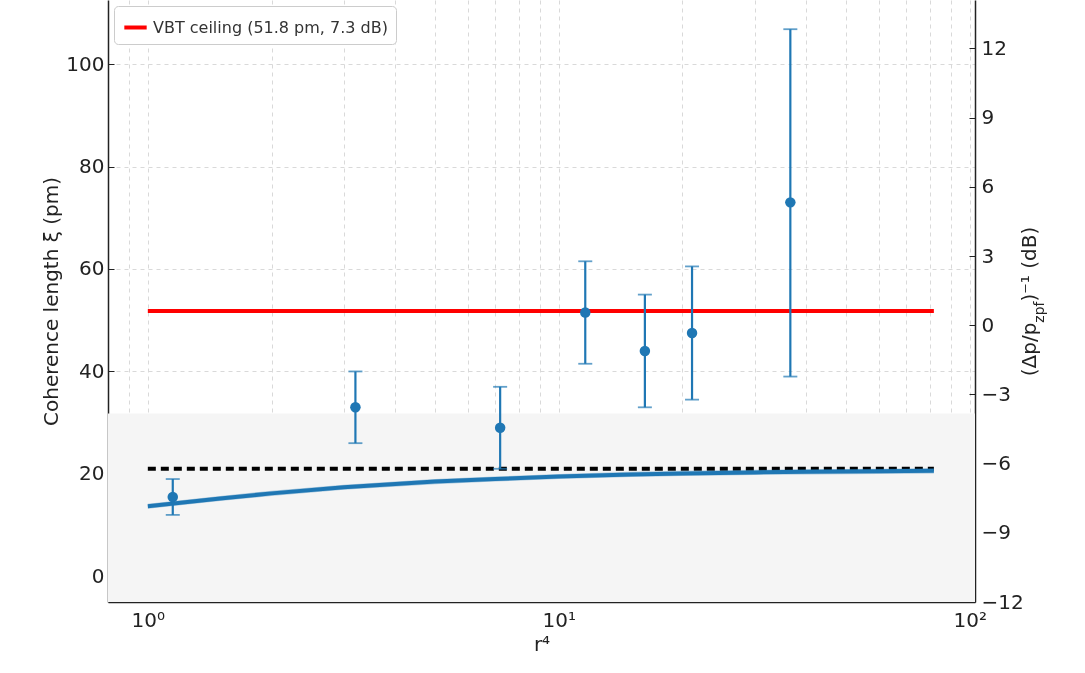  I want to click on y-tick-label: 100, so click(85, 63).